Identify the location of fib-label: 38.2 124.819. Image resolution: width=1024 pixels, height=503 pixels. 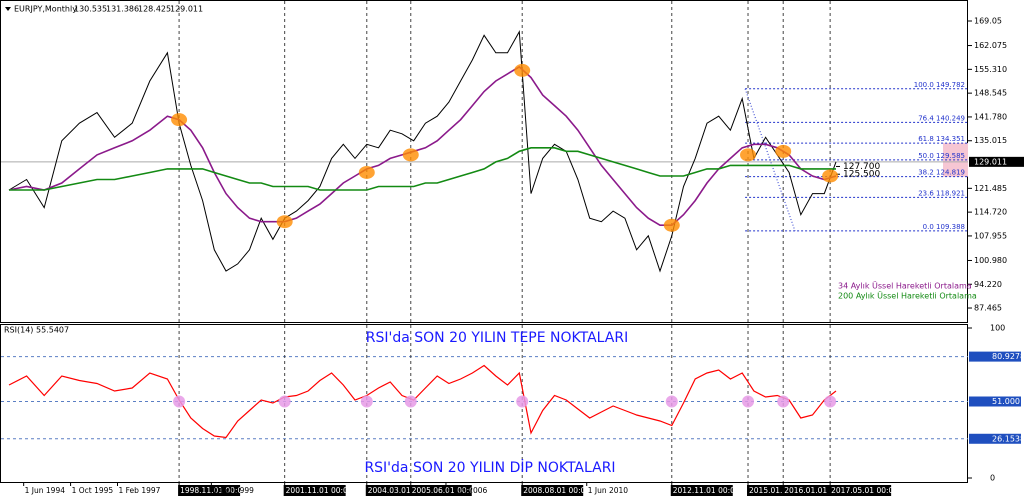
(941, 173).